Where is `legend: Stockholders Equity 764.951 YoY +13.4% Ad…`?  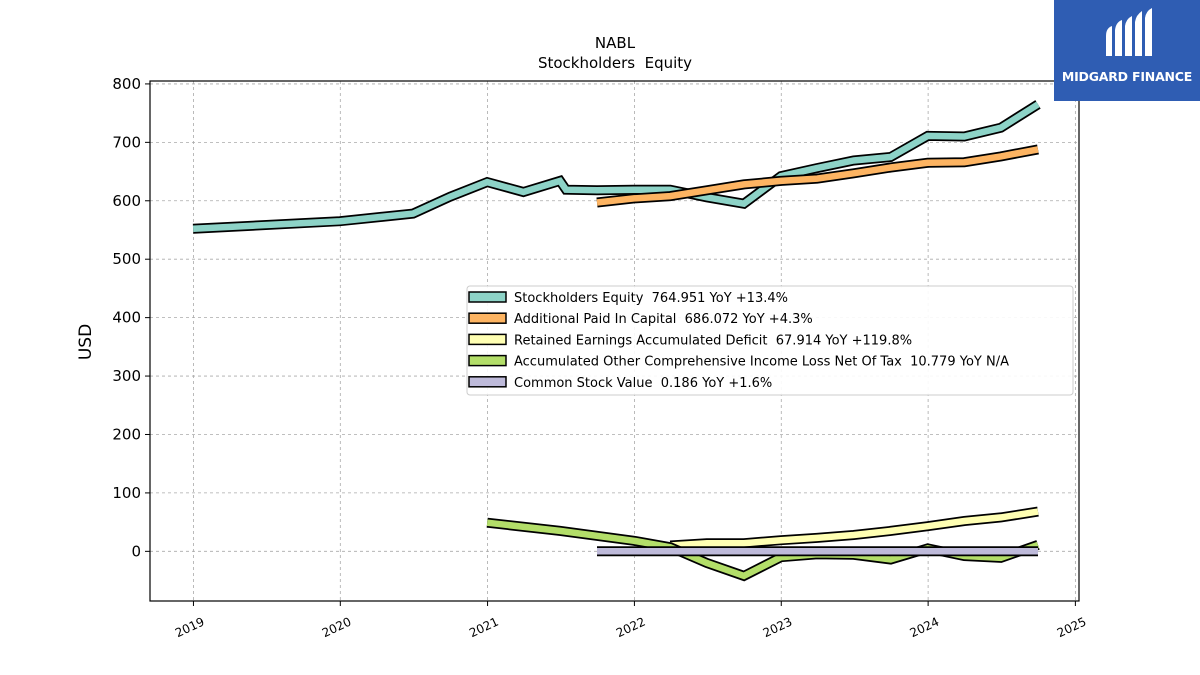 legend: Stockholders Equity 764.951 YoY +13.4% Ad… is located at coordinates (770, 340).